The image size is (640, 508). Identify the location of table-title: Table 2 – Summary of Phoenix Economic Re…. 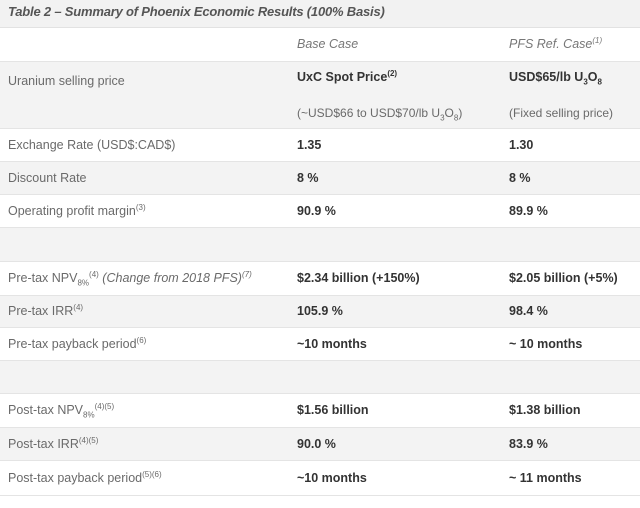
(320, 14).